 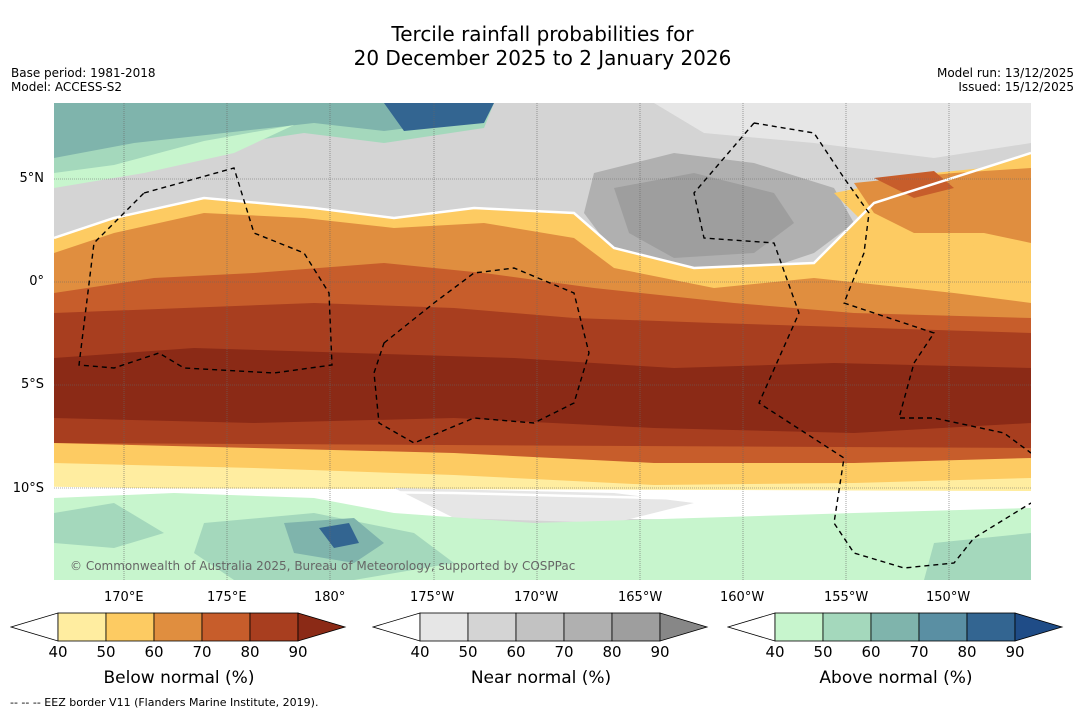 I want to click on eez-border-kiribati-gilbert, so click(x=205, y=270).